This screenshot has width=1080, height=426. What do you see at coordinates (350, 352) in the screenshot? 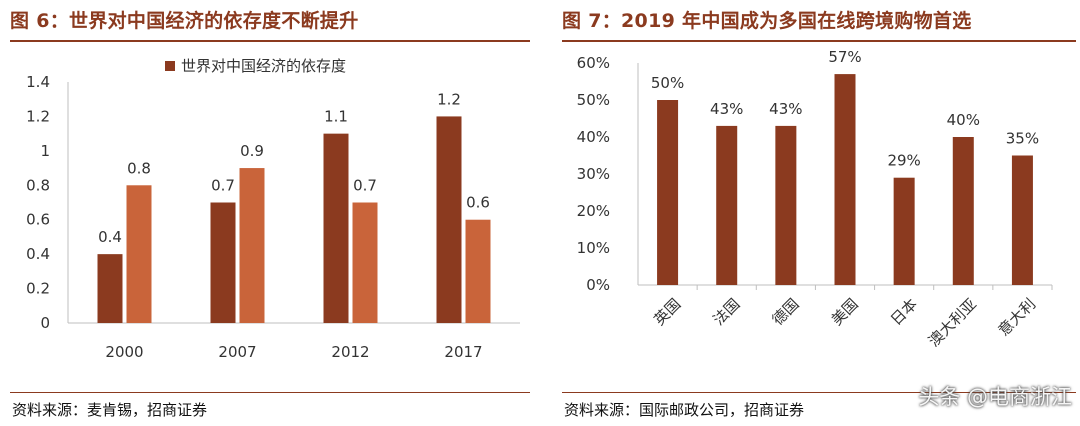
I see `x-tick-label: 2012` at bounding box center [350, 352].